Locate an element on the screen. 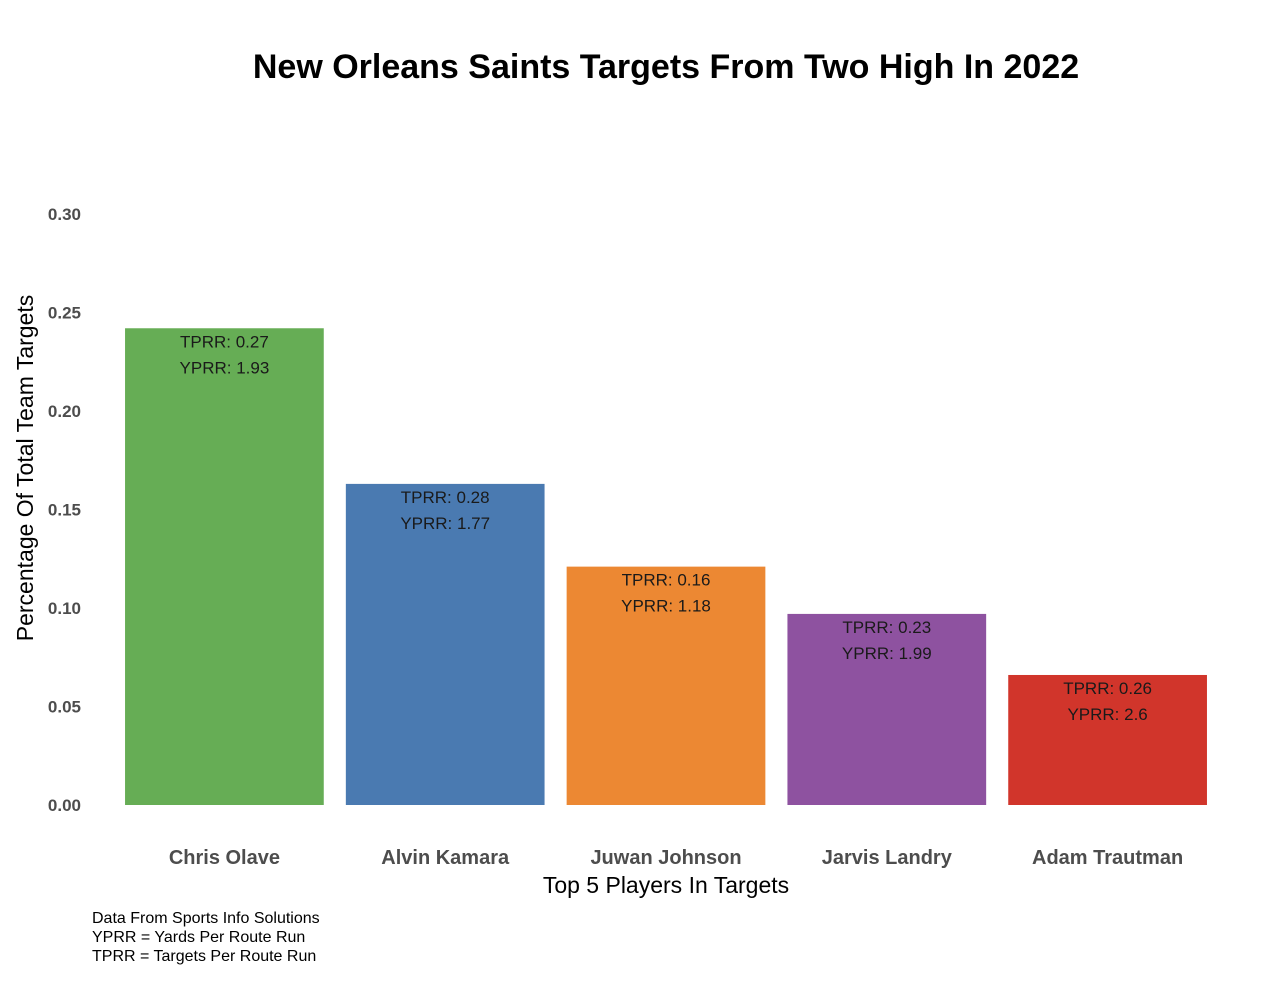 The image size is (1284, 994). bar-data-label: YPRR: 1.99 is located at coordinates (887, 653).